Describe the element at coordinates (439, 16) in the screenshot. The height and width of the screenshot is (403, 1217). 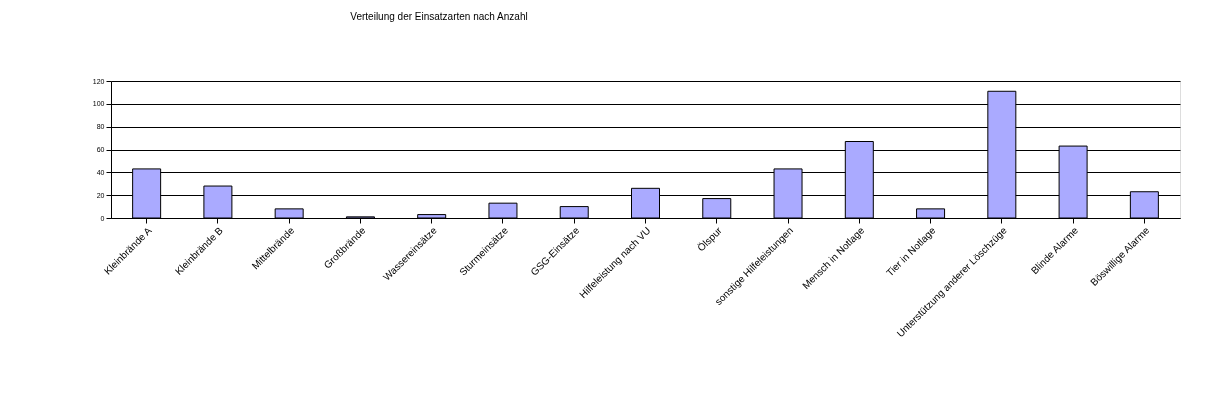
I see `chart-title: Verteilung der Einsatzarten nach Anzahl` at that location.